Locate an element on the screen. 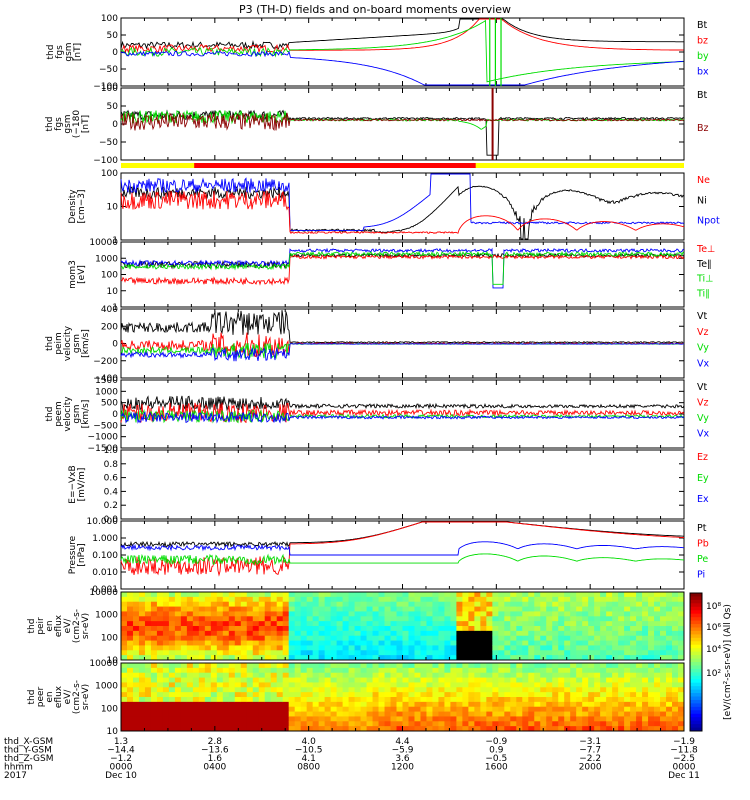  vx-e-line is located at coordinates (402, 417).